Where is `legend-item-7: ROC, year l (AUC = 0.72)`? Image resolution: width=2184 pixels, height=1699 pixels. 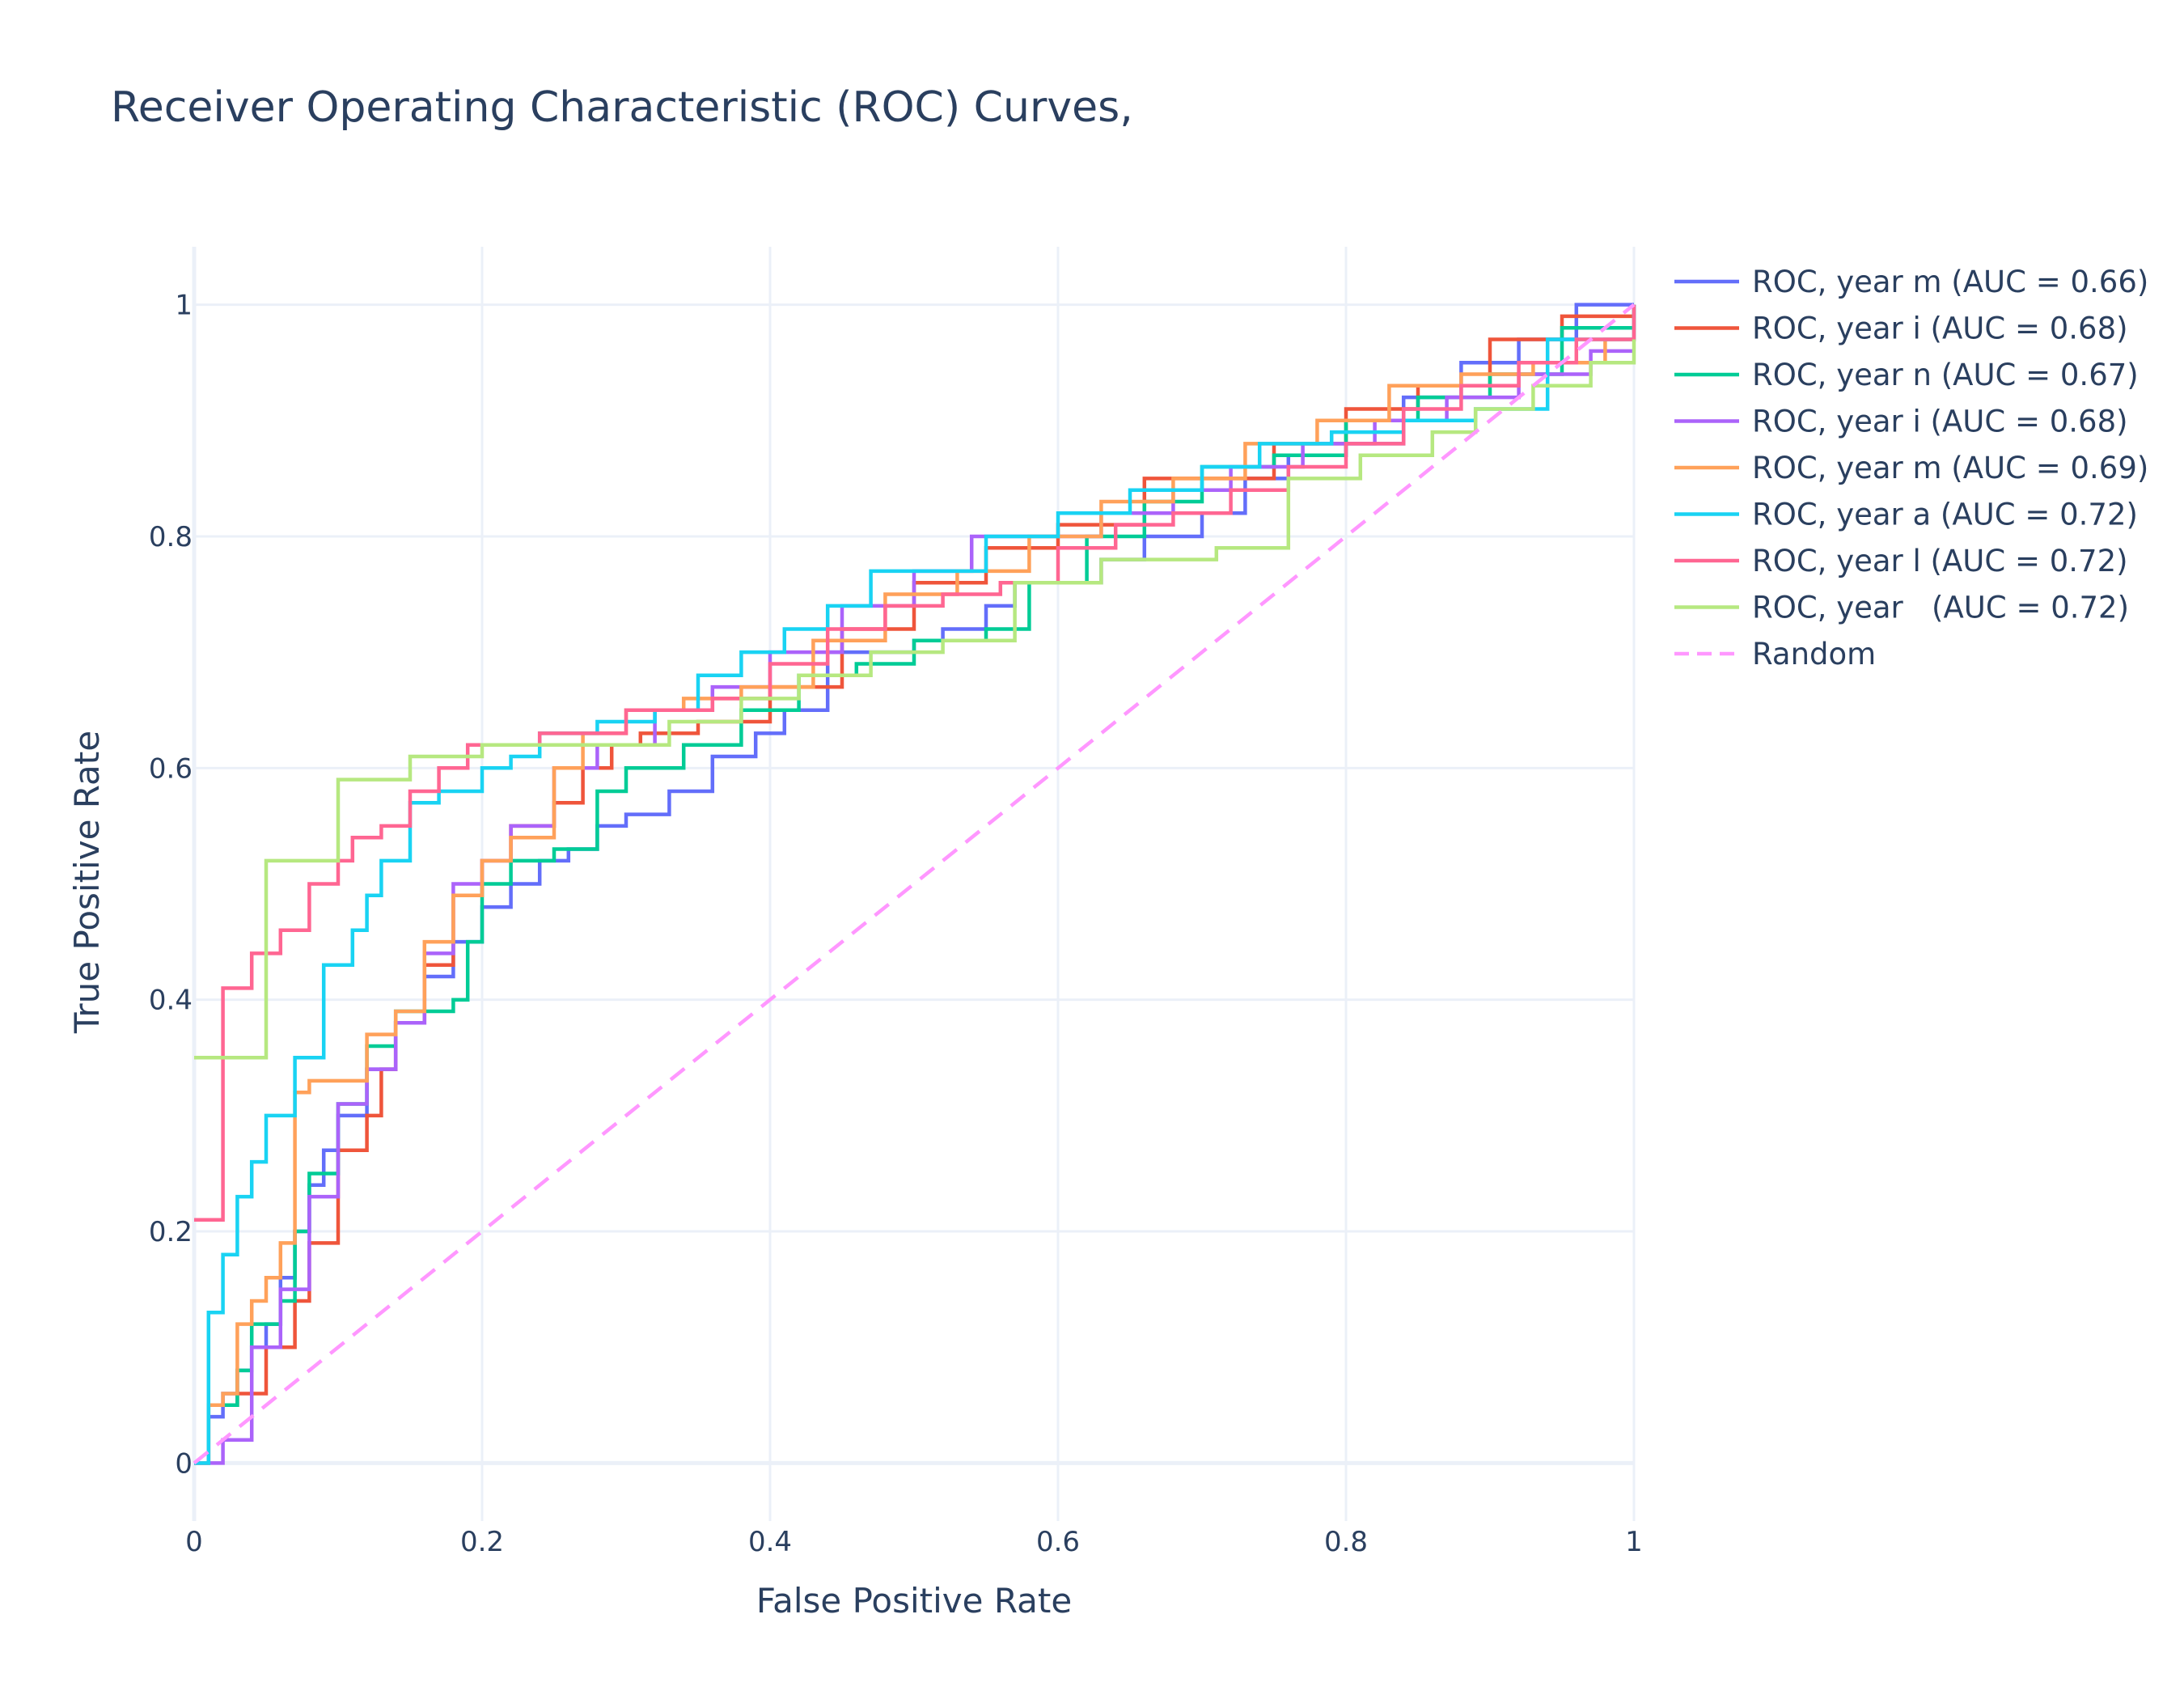
legend-item-7: ROC, year l (AUC = 0.72) is located at coordinates (1901, 561).